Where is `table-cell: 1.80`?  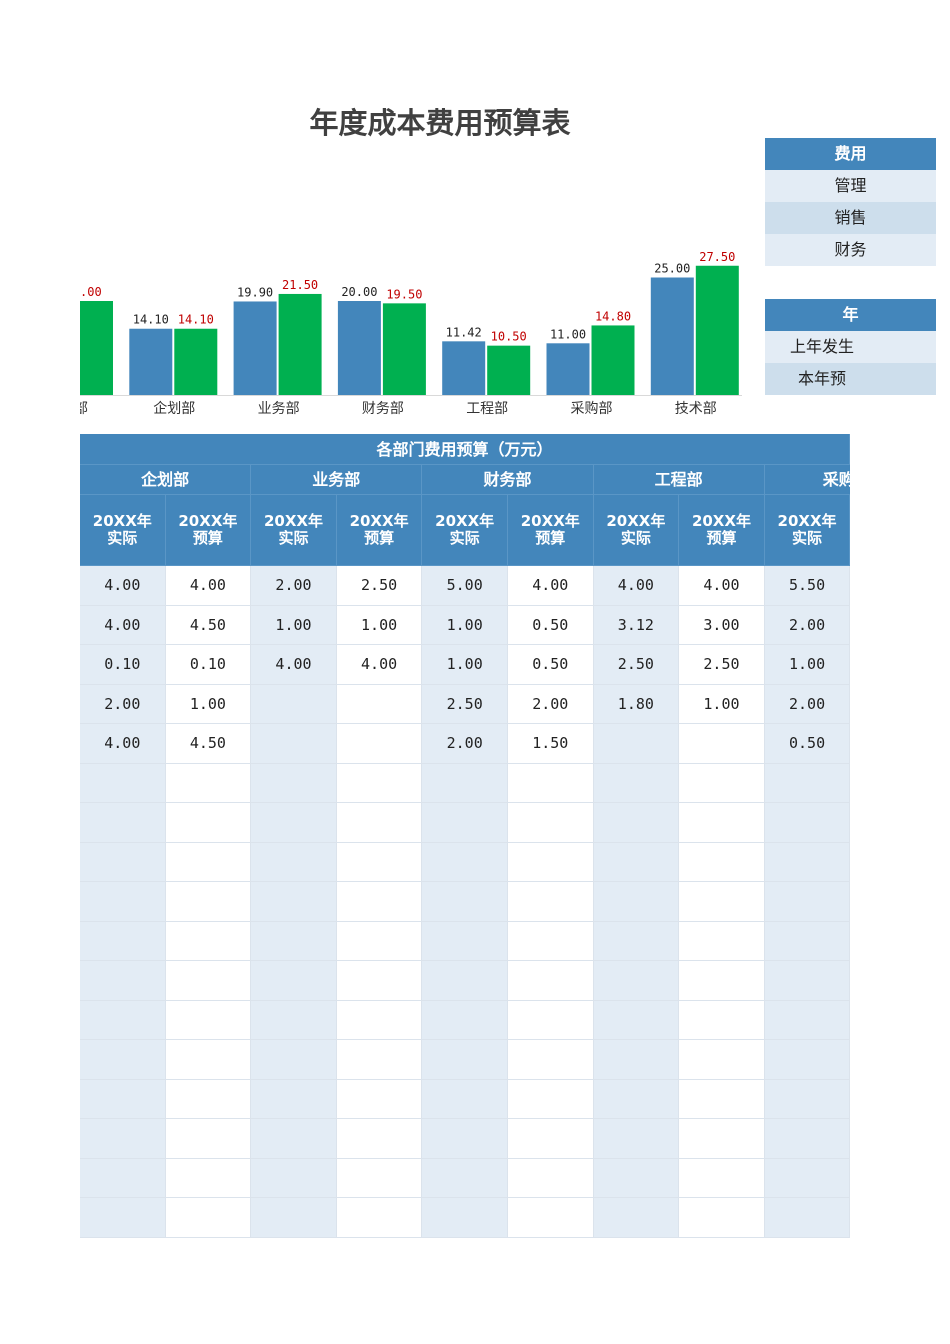
table-cell: 1.80 is located at coordinates (636, 704).